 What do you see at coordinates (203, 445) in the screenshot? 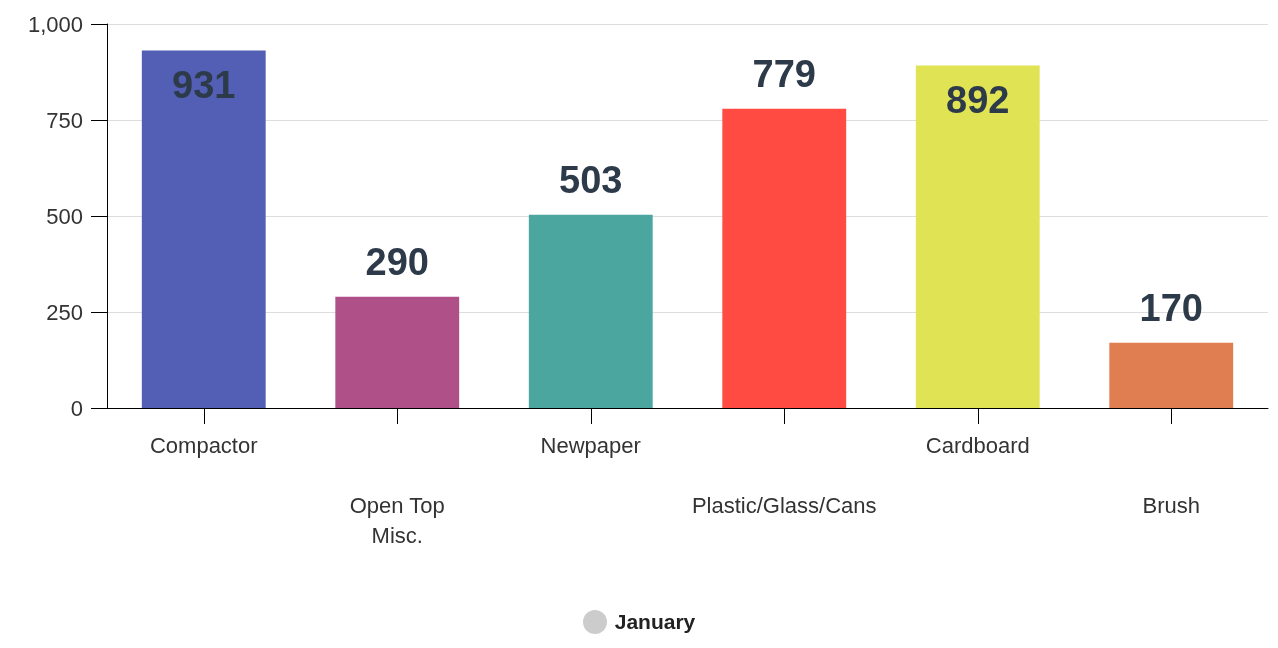
I see `x-tick-label: Compactor` at bounding box center [203, 445].